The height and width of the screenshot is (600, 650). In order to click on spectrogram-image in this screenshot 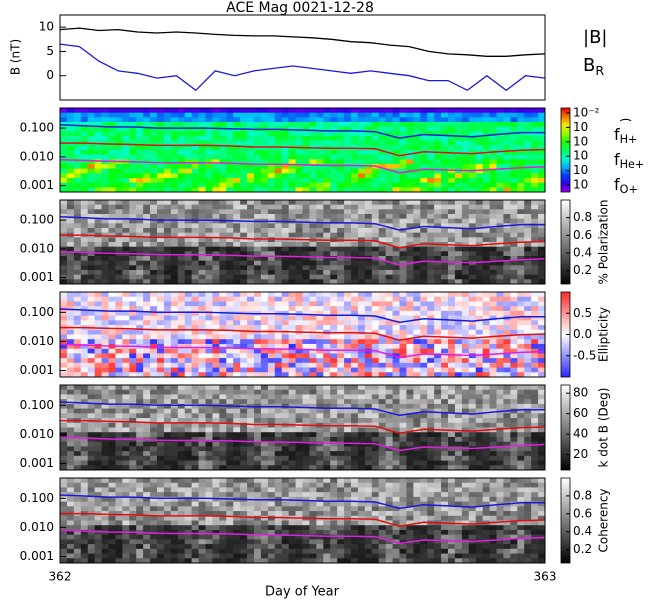, I will do `click(303, 335)`.